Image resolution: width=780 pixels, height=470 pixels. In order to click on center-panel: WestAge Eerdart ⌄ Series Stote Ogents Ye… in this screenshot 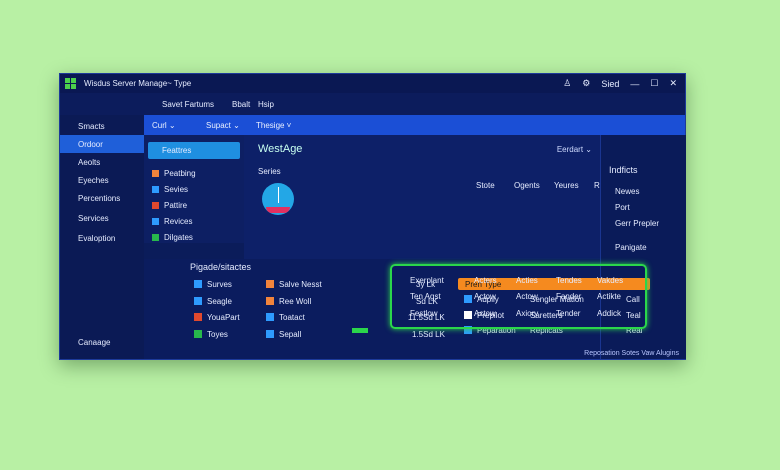, I will do `click(427, 197)`.